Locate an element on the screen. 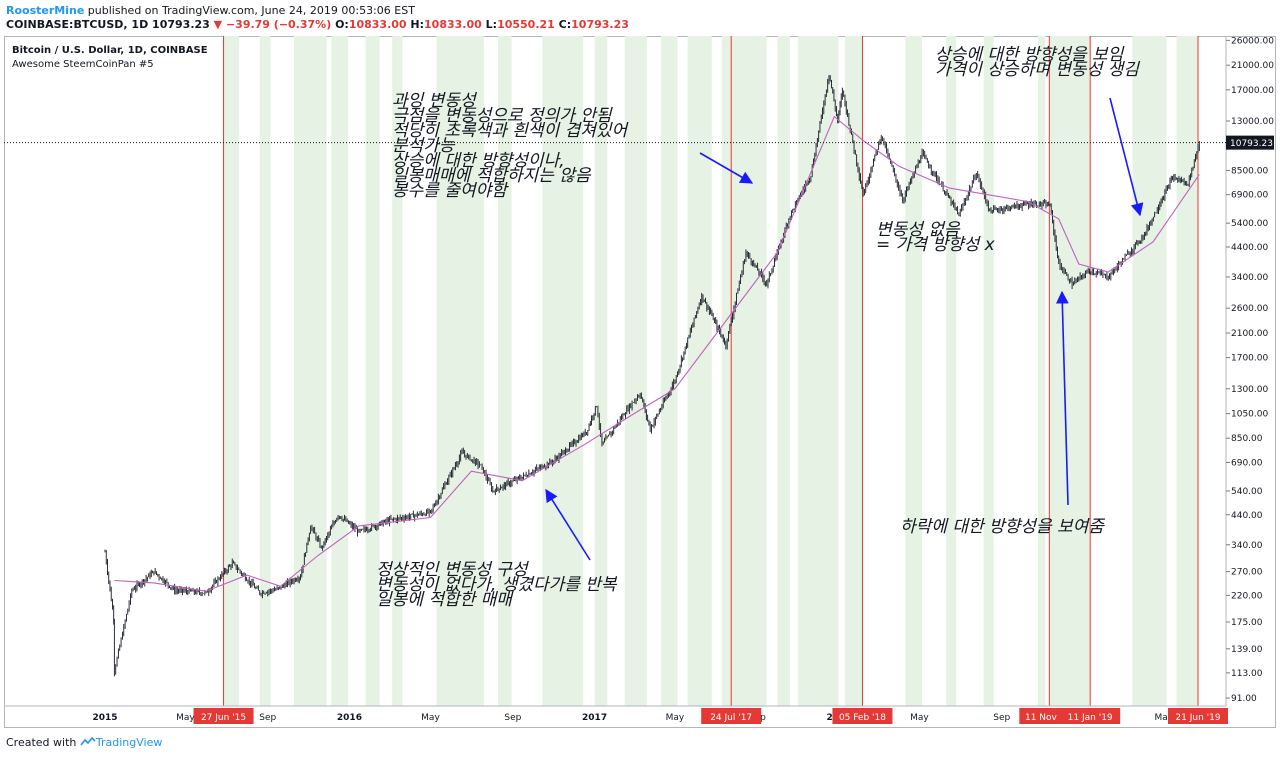 The image size is (1280, 758). time-tick-label: Sep is located at coordinates (1001, 718).